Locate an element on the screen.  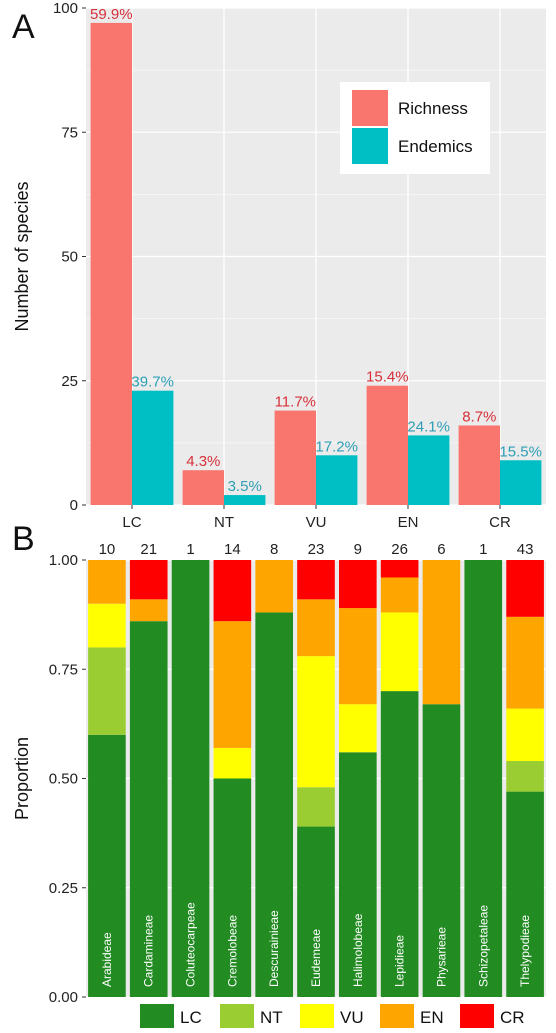
x-tick-label-a: EN is located at coordinates (408, 522).